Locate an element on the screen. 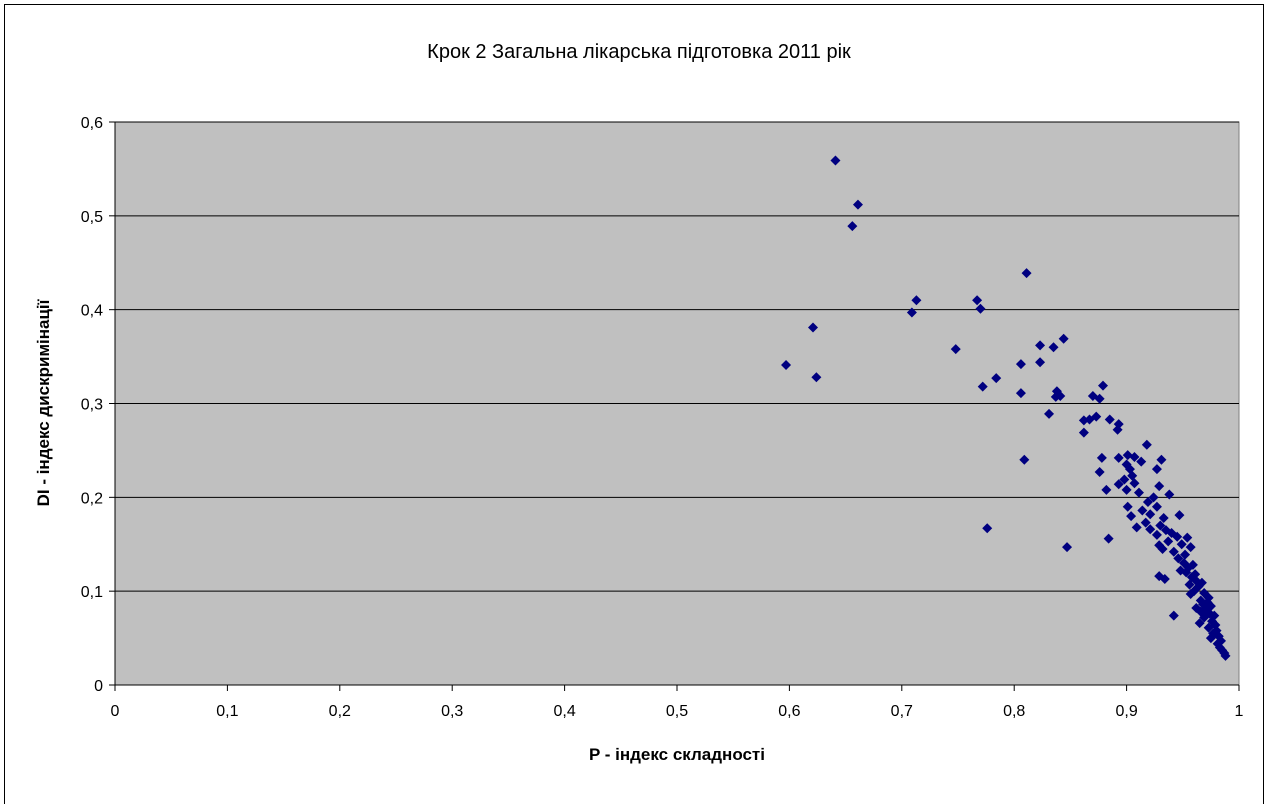 This screenshot has height=805, width=1268. y-tick-label: 0,5 is located at coordinates (92, 217).